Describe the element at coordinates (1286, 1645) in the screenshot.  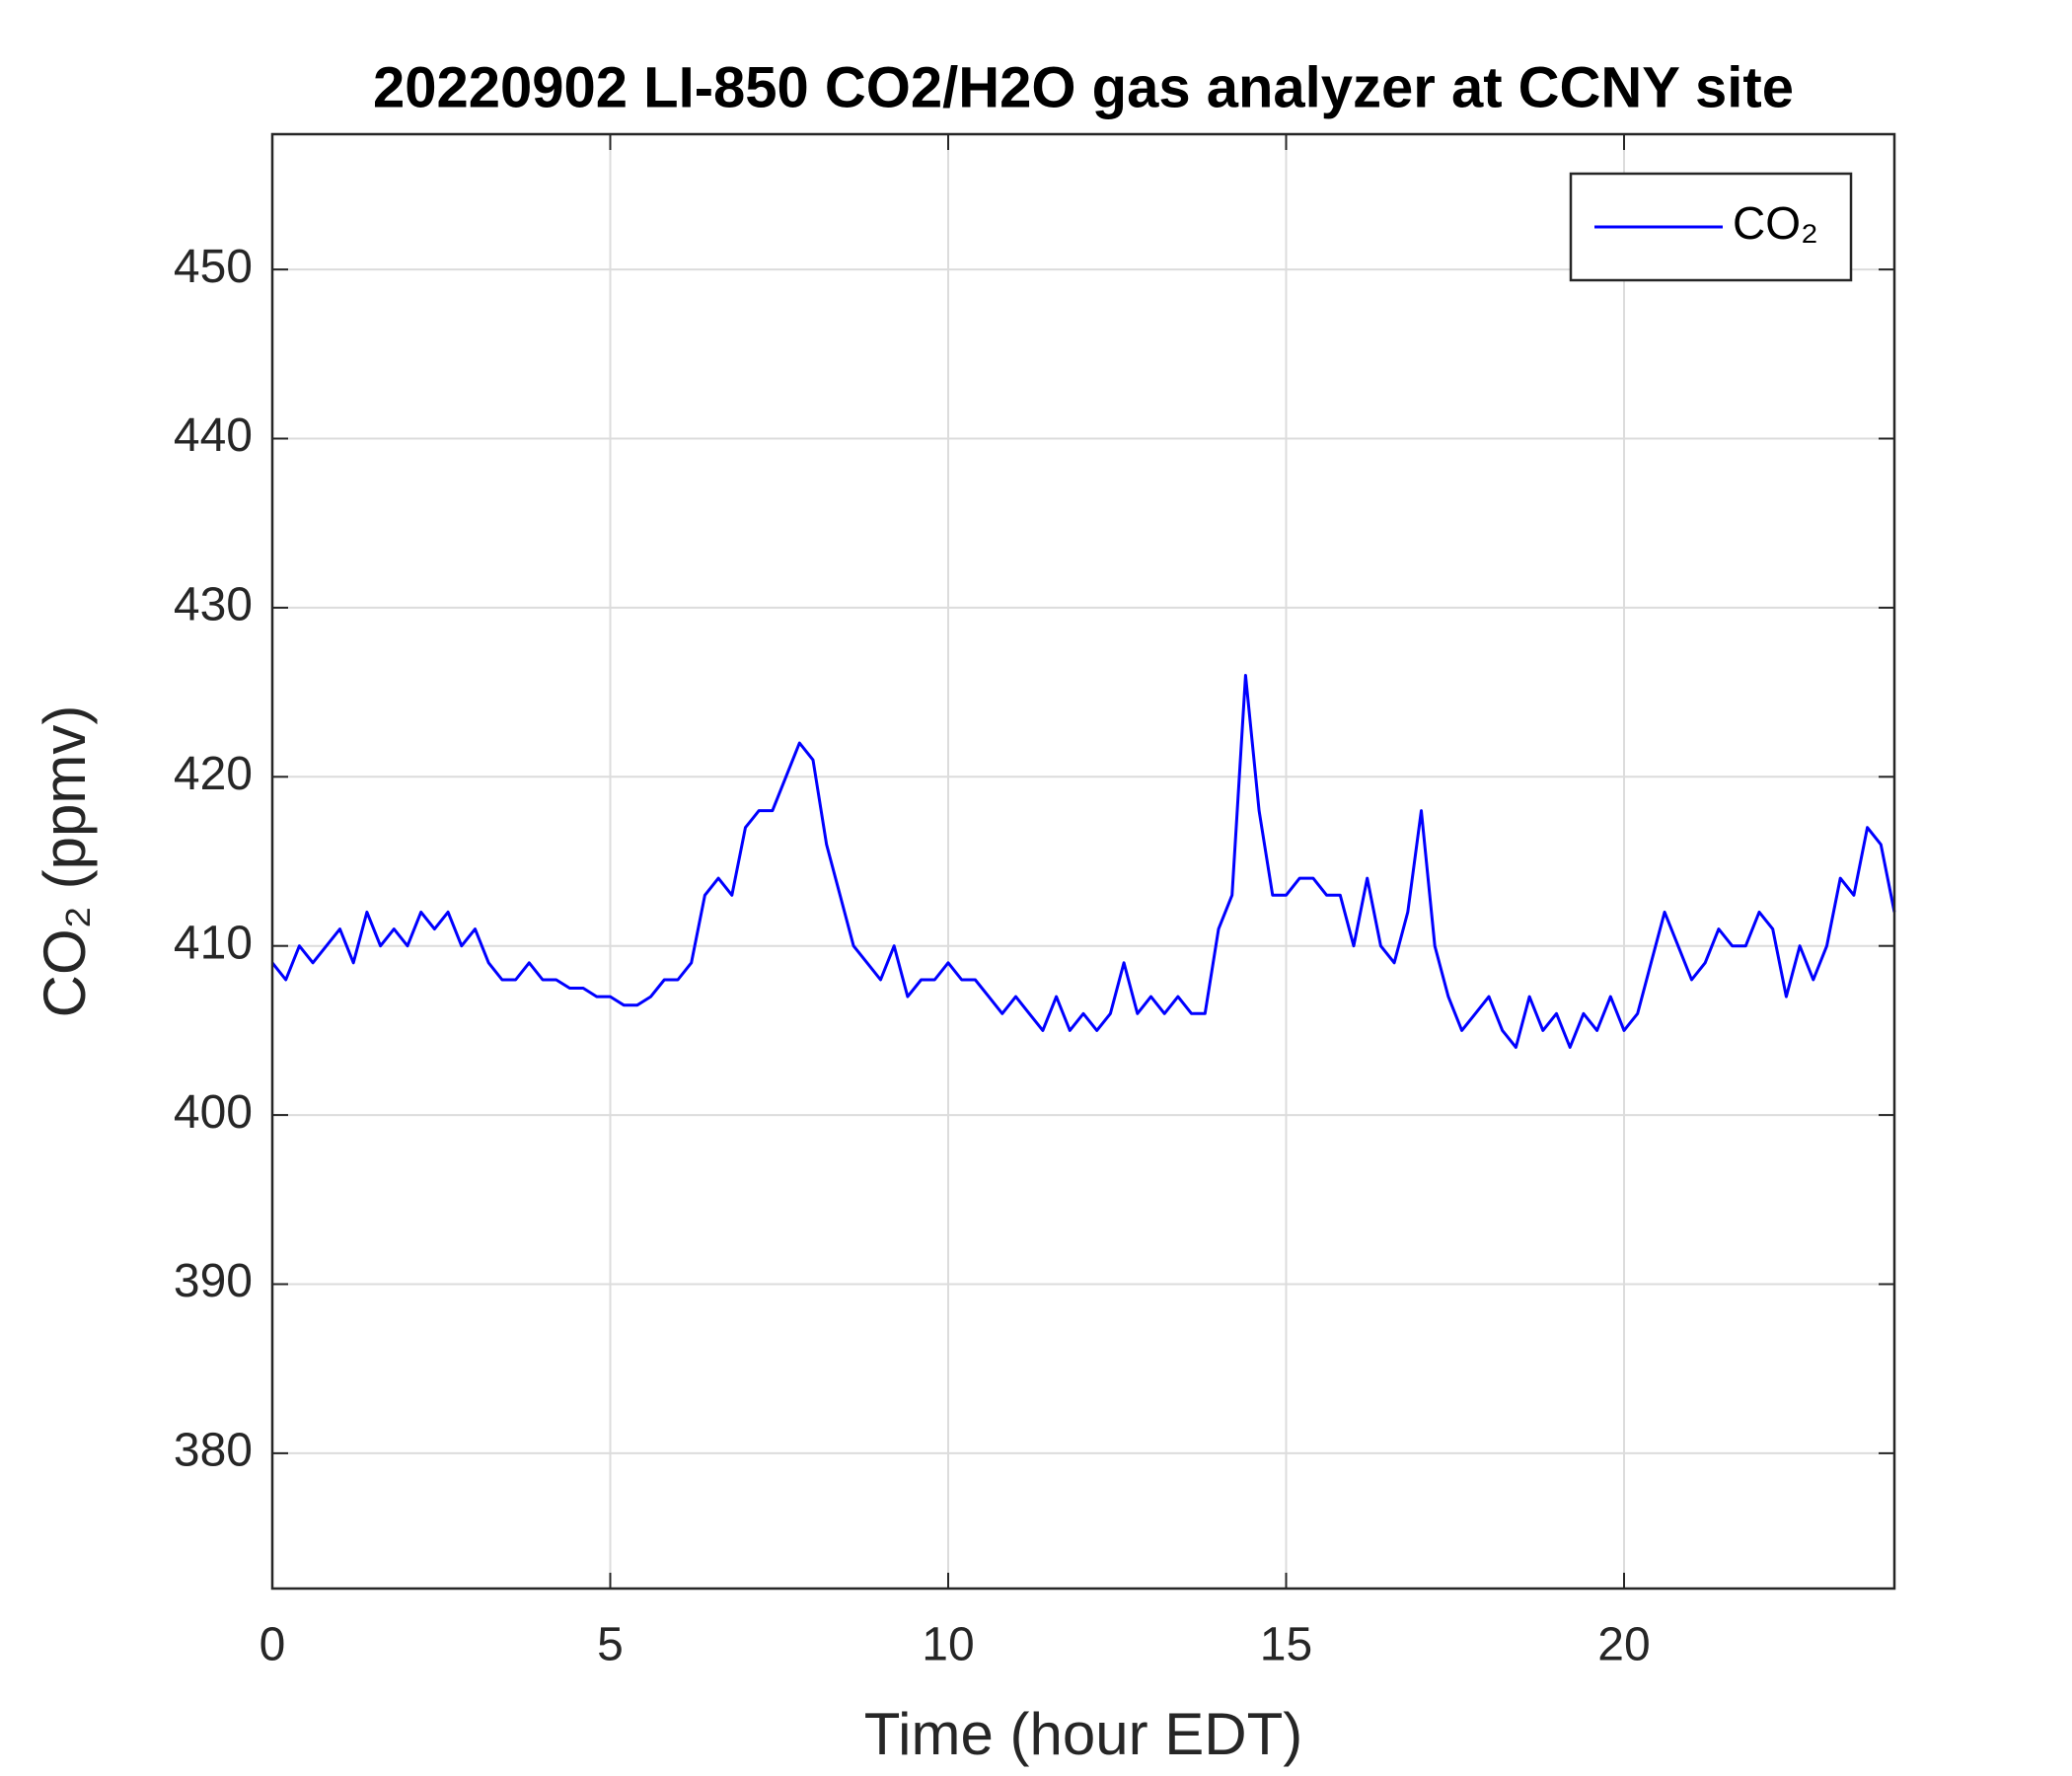
I see `x-tick-label: 15` at that location.